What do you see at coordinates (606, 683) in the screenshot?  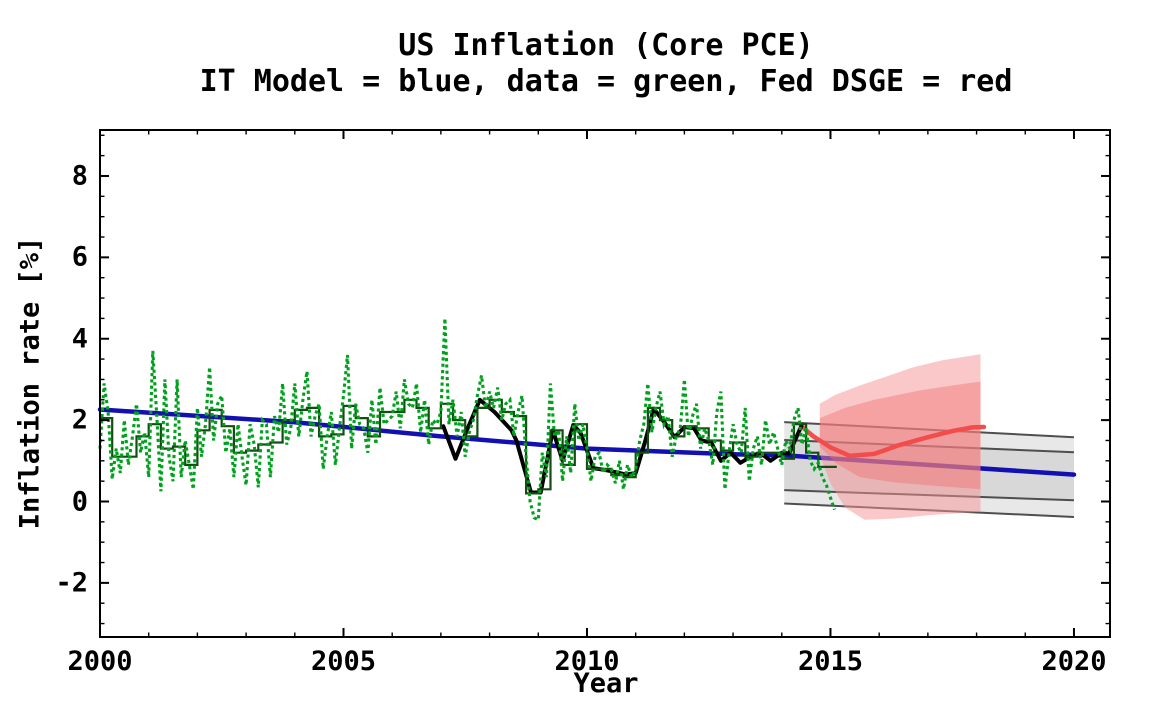 I see `x-axis-label: Year` at bounding box center [606, 683].